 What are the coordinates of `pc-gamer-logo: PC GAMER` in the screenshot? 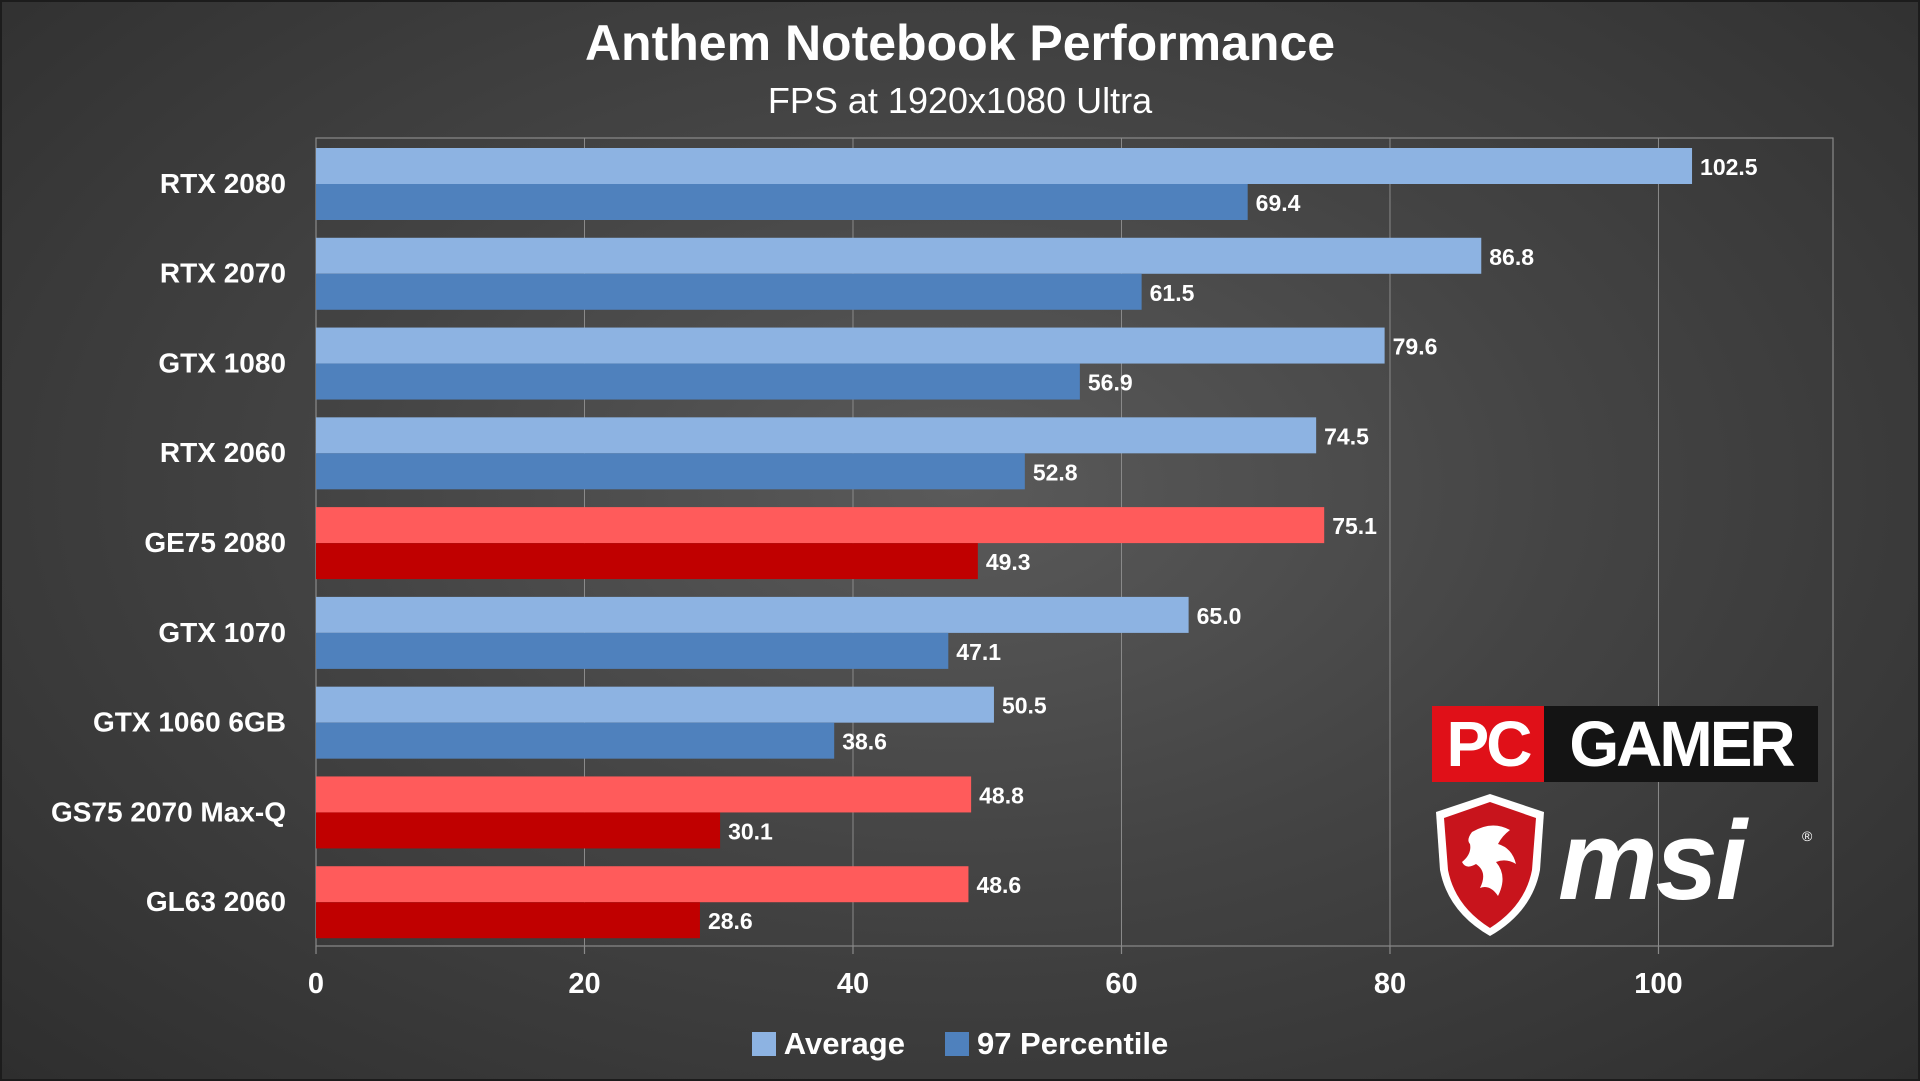 It's located at (1625, 744).